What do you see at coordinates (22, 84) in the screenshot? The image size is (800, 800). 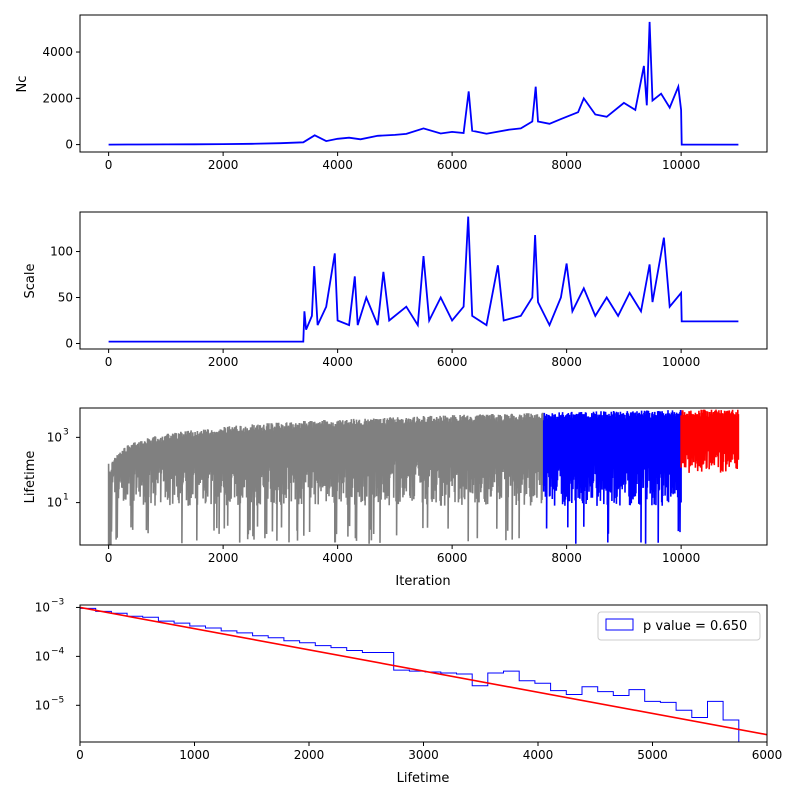 I see `ylabel-nc: Nc` at bounding box center [22, 84].